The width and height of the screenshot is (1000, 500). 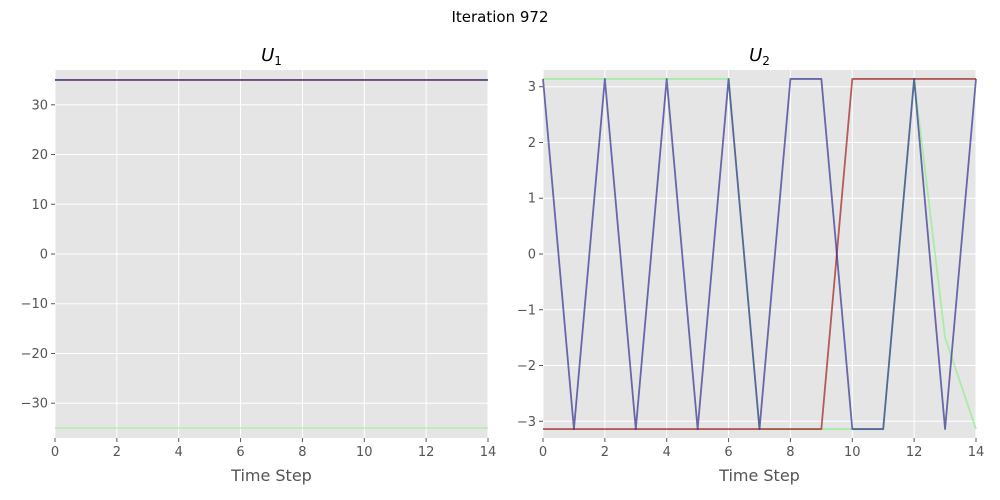 I want to click on y-tick-label: 1, so click(x=532, y=199).